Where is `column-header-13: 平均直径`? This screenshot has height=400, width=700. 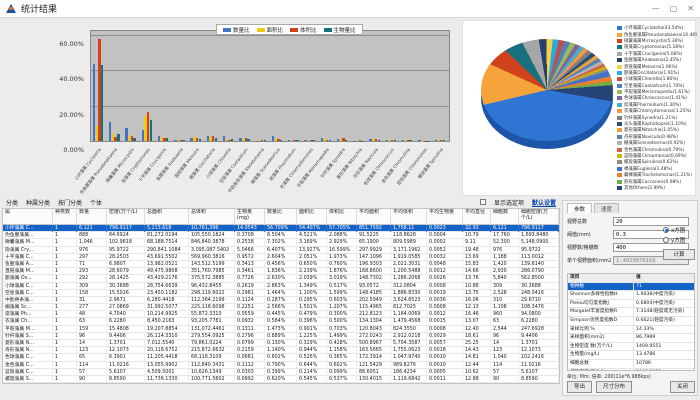 column-header-13: 平均直径 is located at coordinates (477, 217).